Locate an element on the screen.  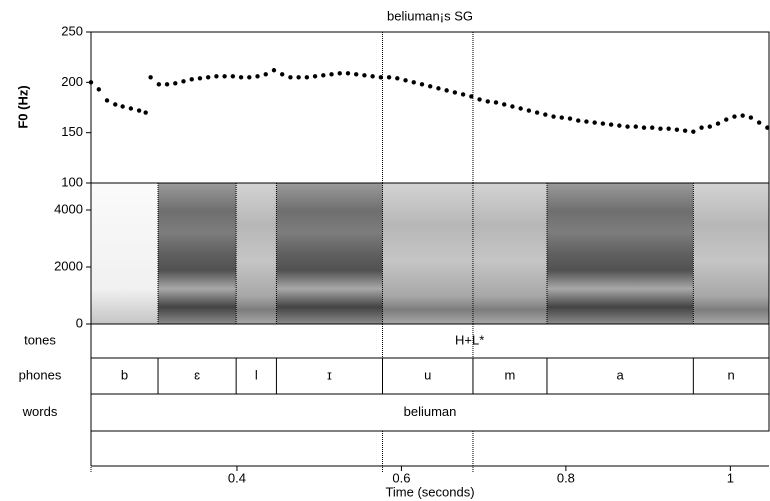
y-tick-label: 2000 is located at coordinates (68, 265).